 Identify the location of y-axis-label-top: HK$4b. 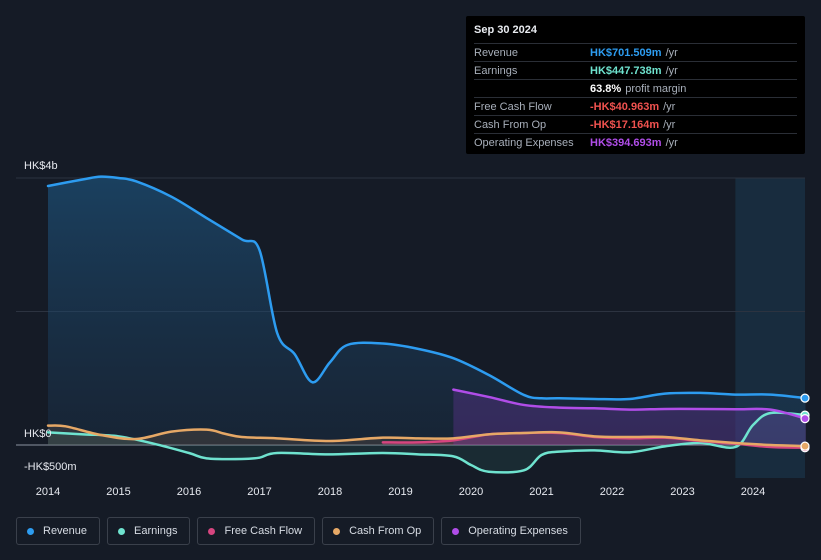
(41, 166).